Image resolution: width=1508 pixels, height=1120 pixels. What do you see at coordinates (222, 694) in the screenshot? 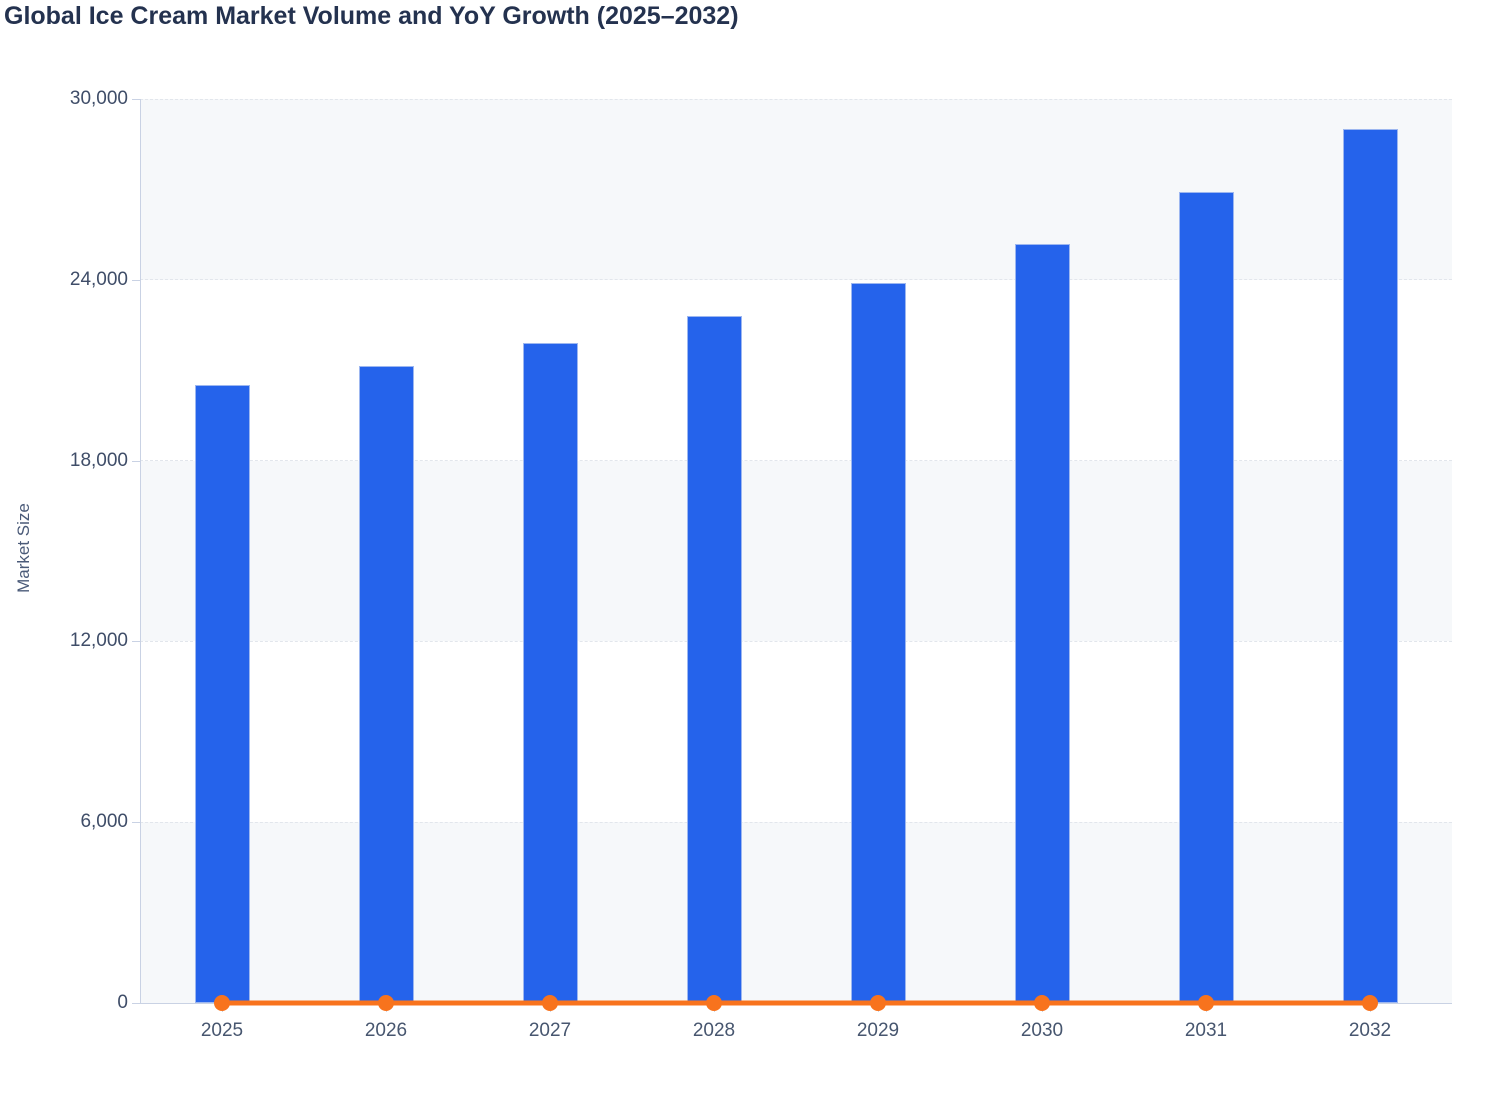
I see `bar-2025` at bounding box center [222, 694].